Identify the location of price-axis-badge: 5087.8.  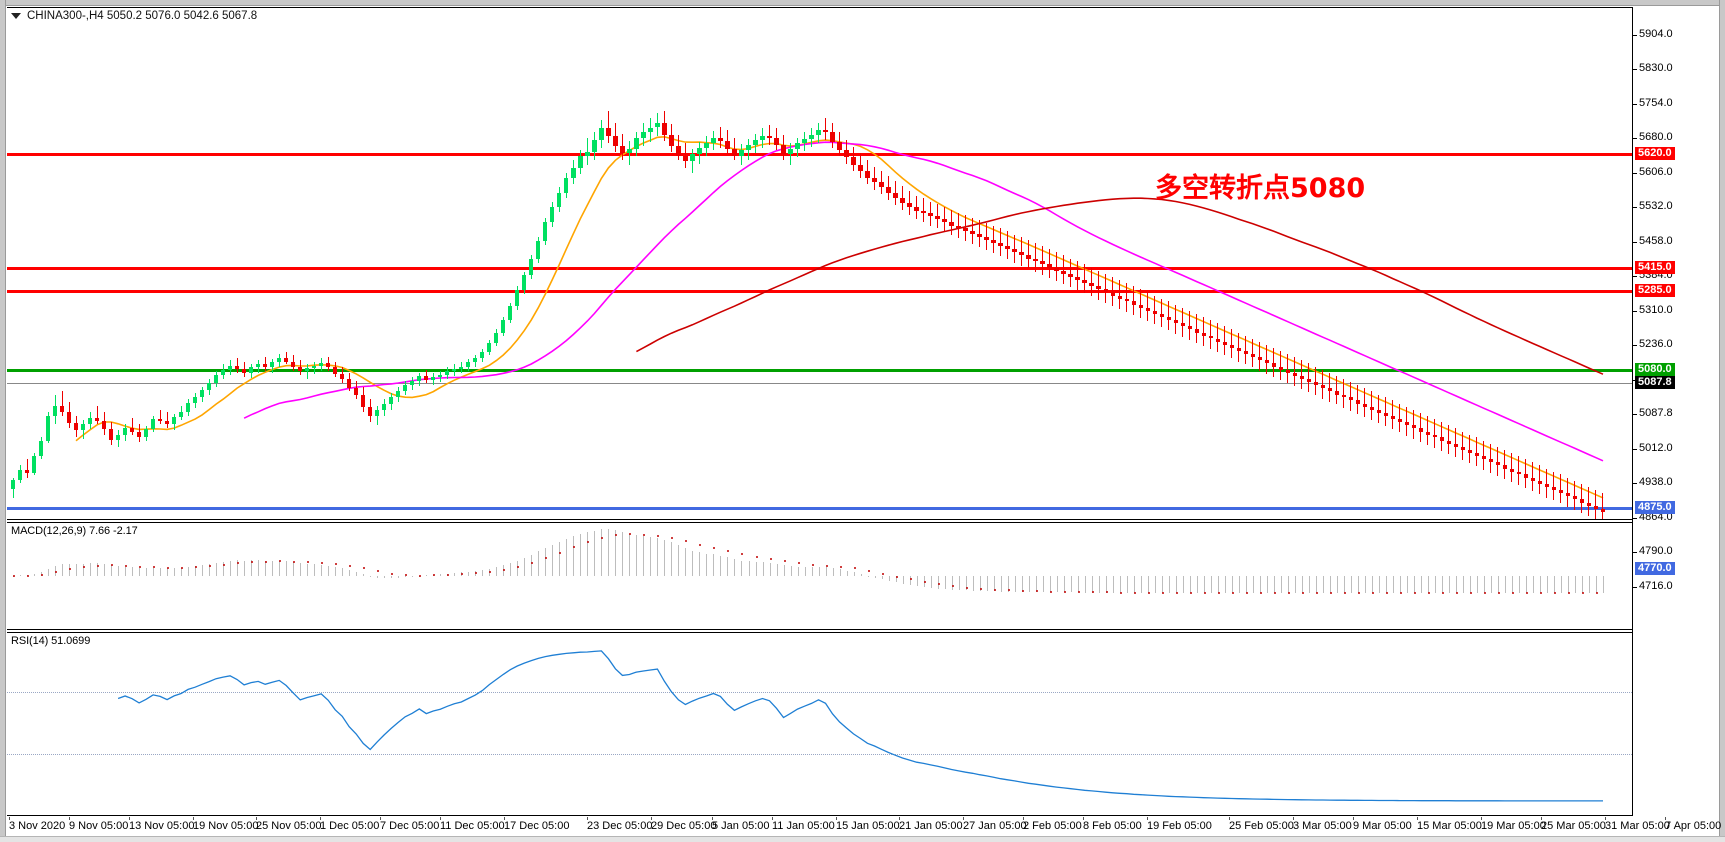
(1655, 382).